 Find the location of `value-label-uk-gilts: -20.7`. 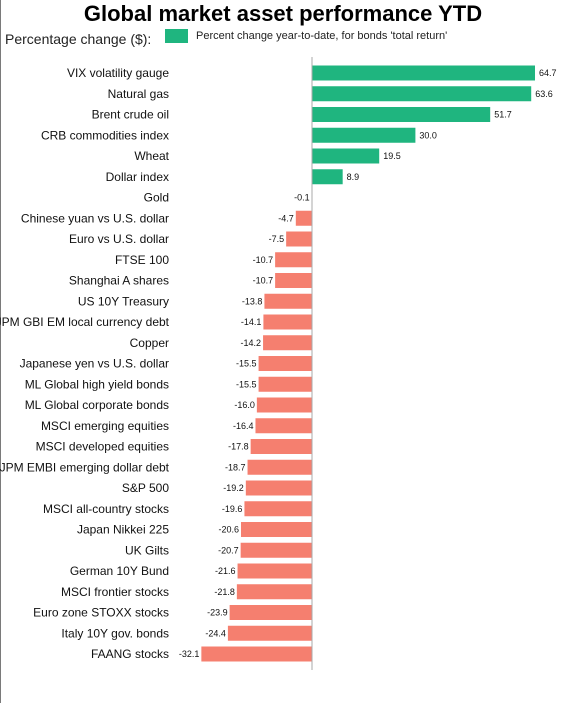

value-label-uk-gilts: -20.7 is located at coordinates (228, 550).